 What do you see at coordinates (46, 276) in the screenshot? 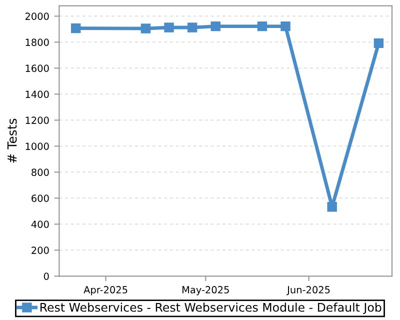
I see `y-tick-label: 0` at bounding box center [46, 276].